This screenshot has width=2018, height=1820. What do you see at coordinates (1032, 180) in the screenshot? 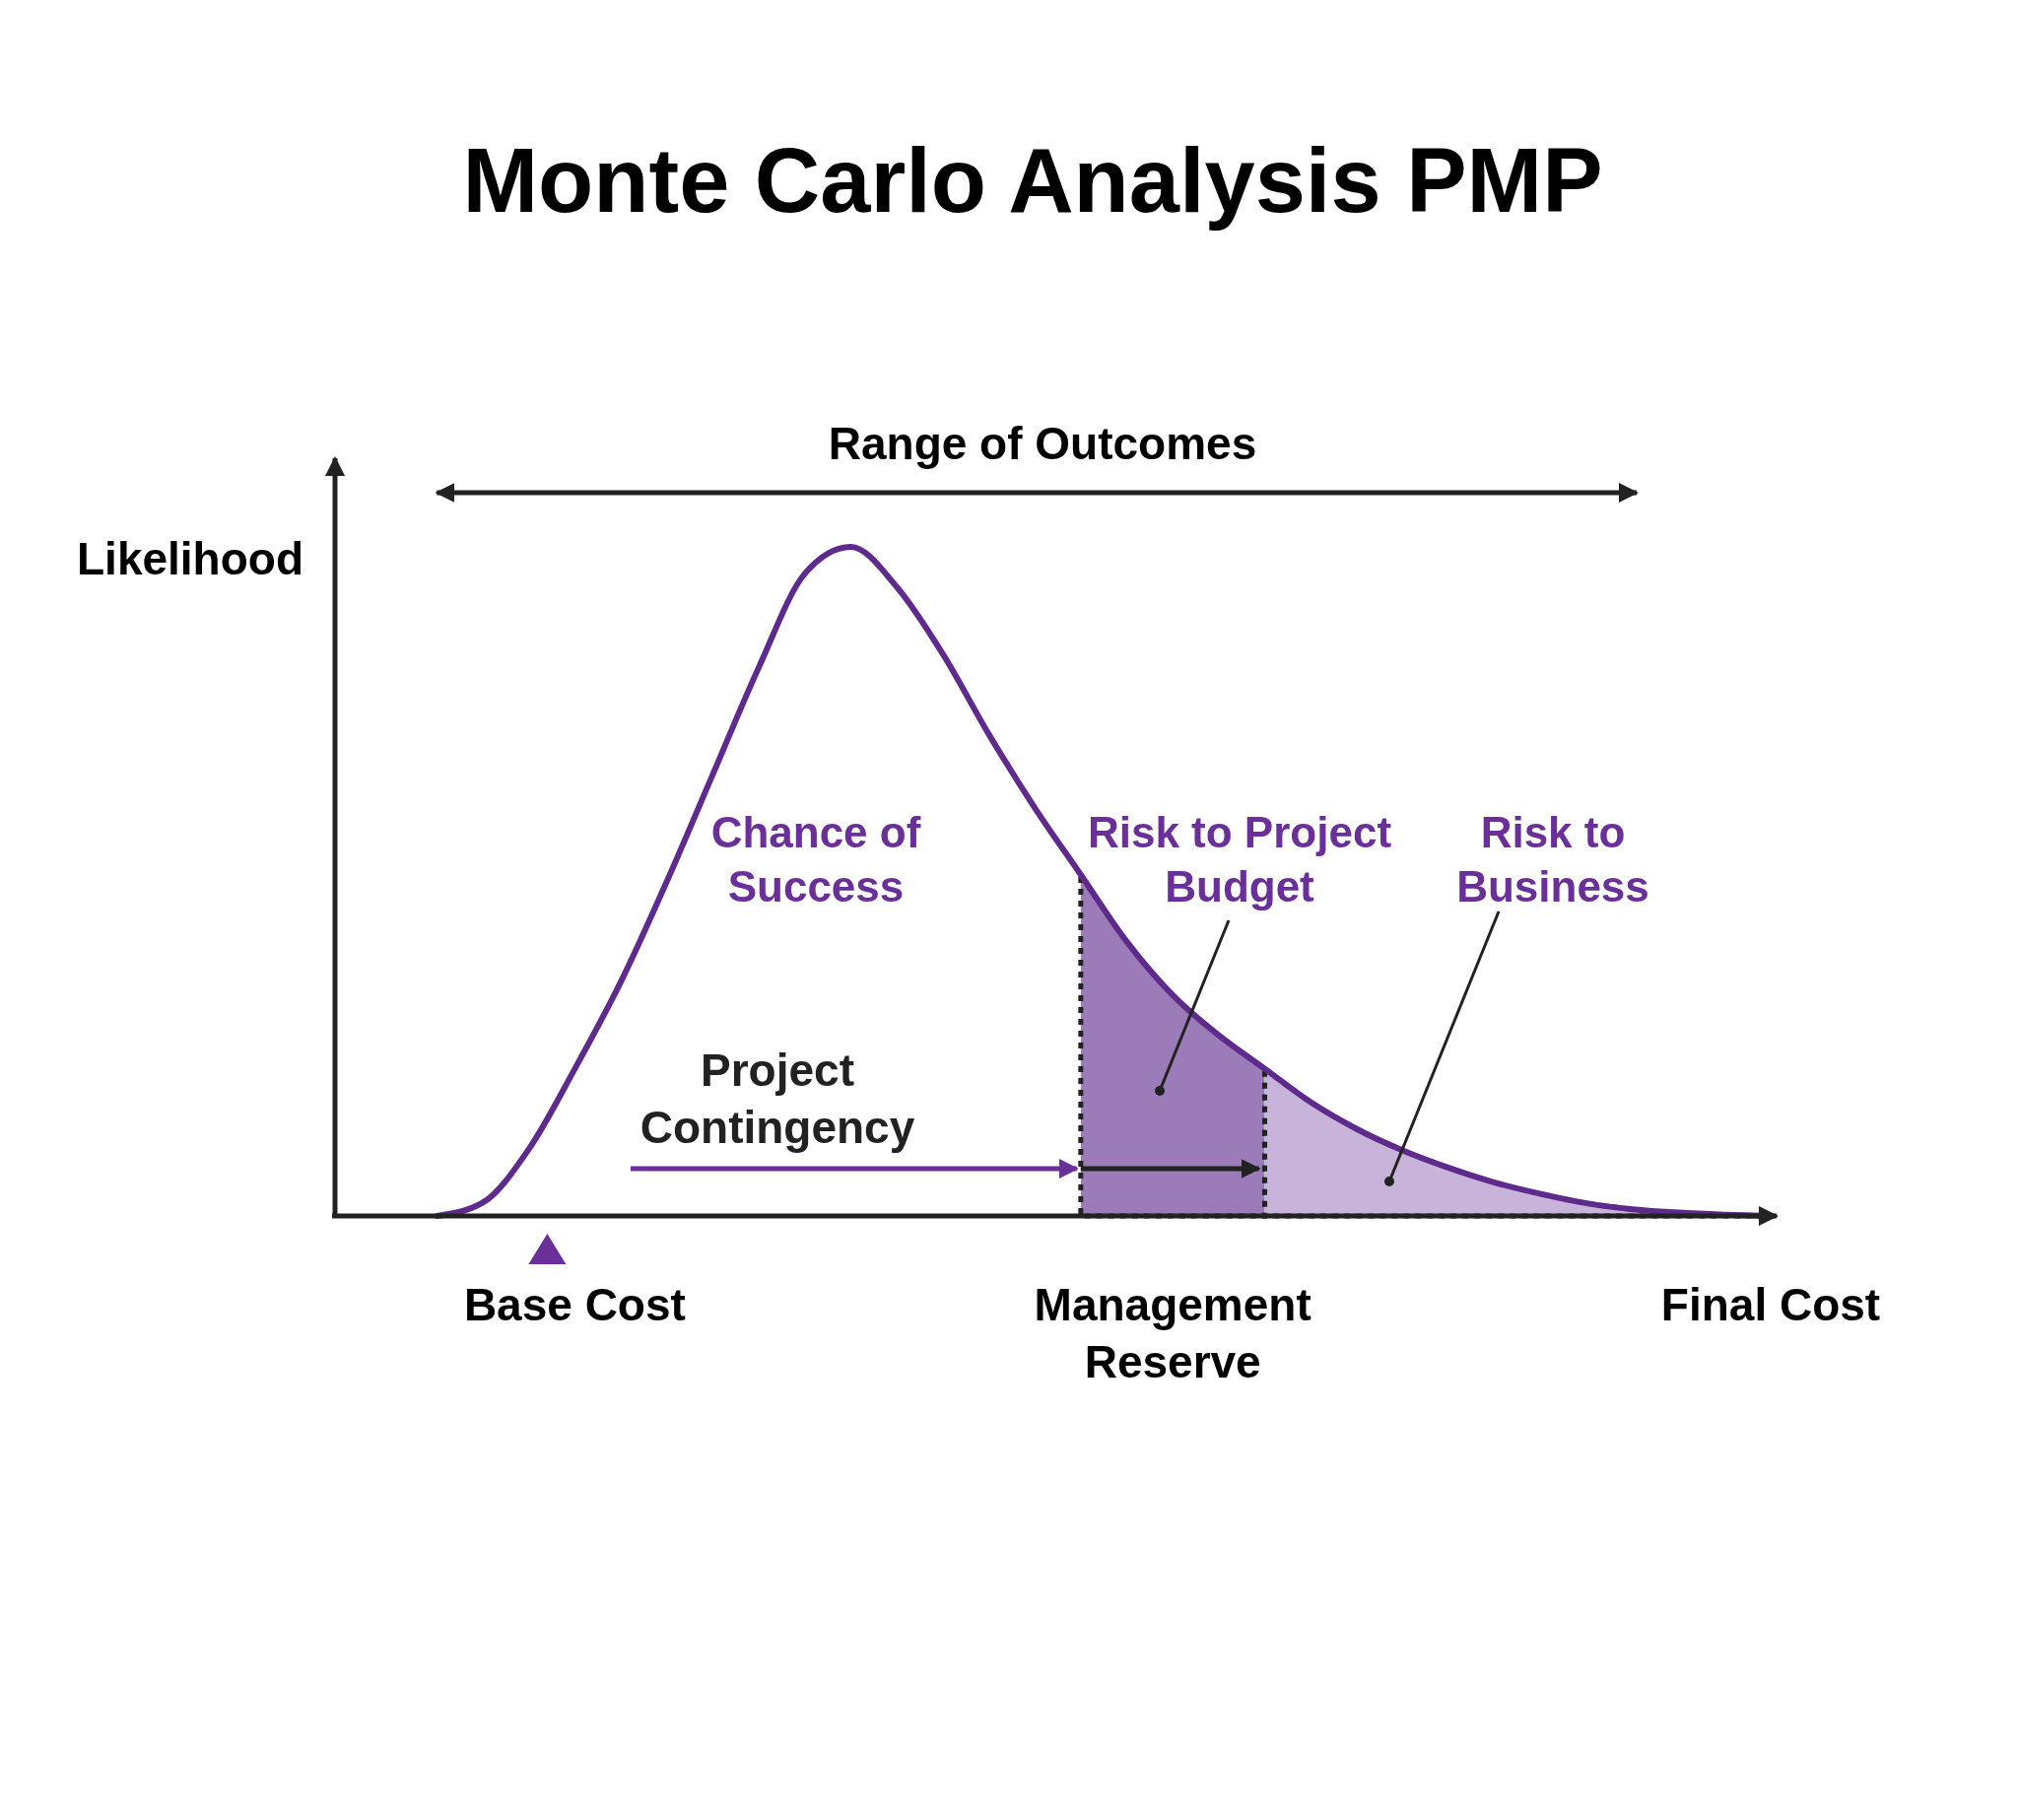
I see `chart-title: Monte Carlo Analysis PMP` at bounding box center [1032, 180].